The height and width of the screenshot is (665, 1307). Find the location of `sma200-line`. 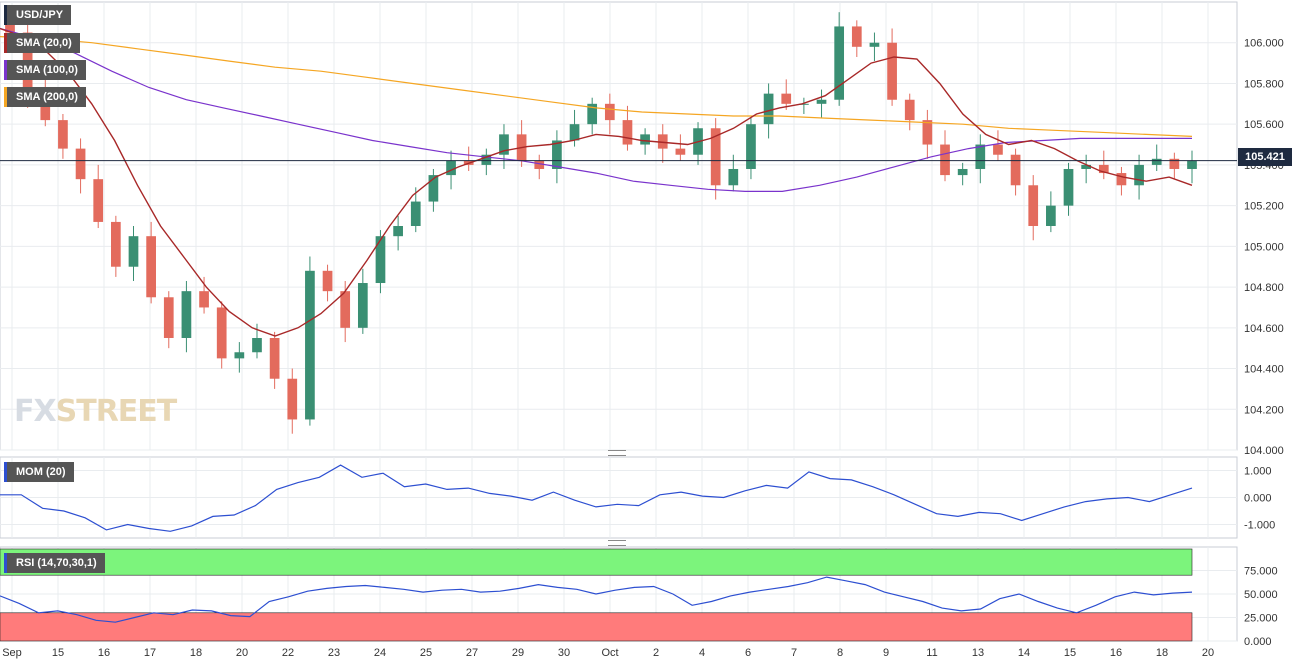

sma200-line is located at coordinates (596, 86).